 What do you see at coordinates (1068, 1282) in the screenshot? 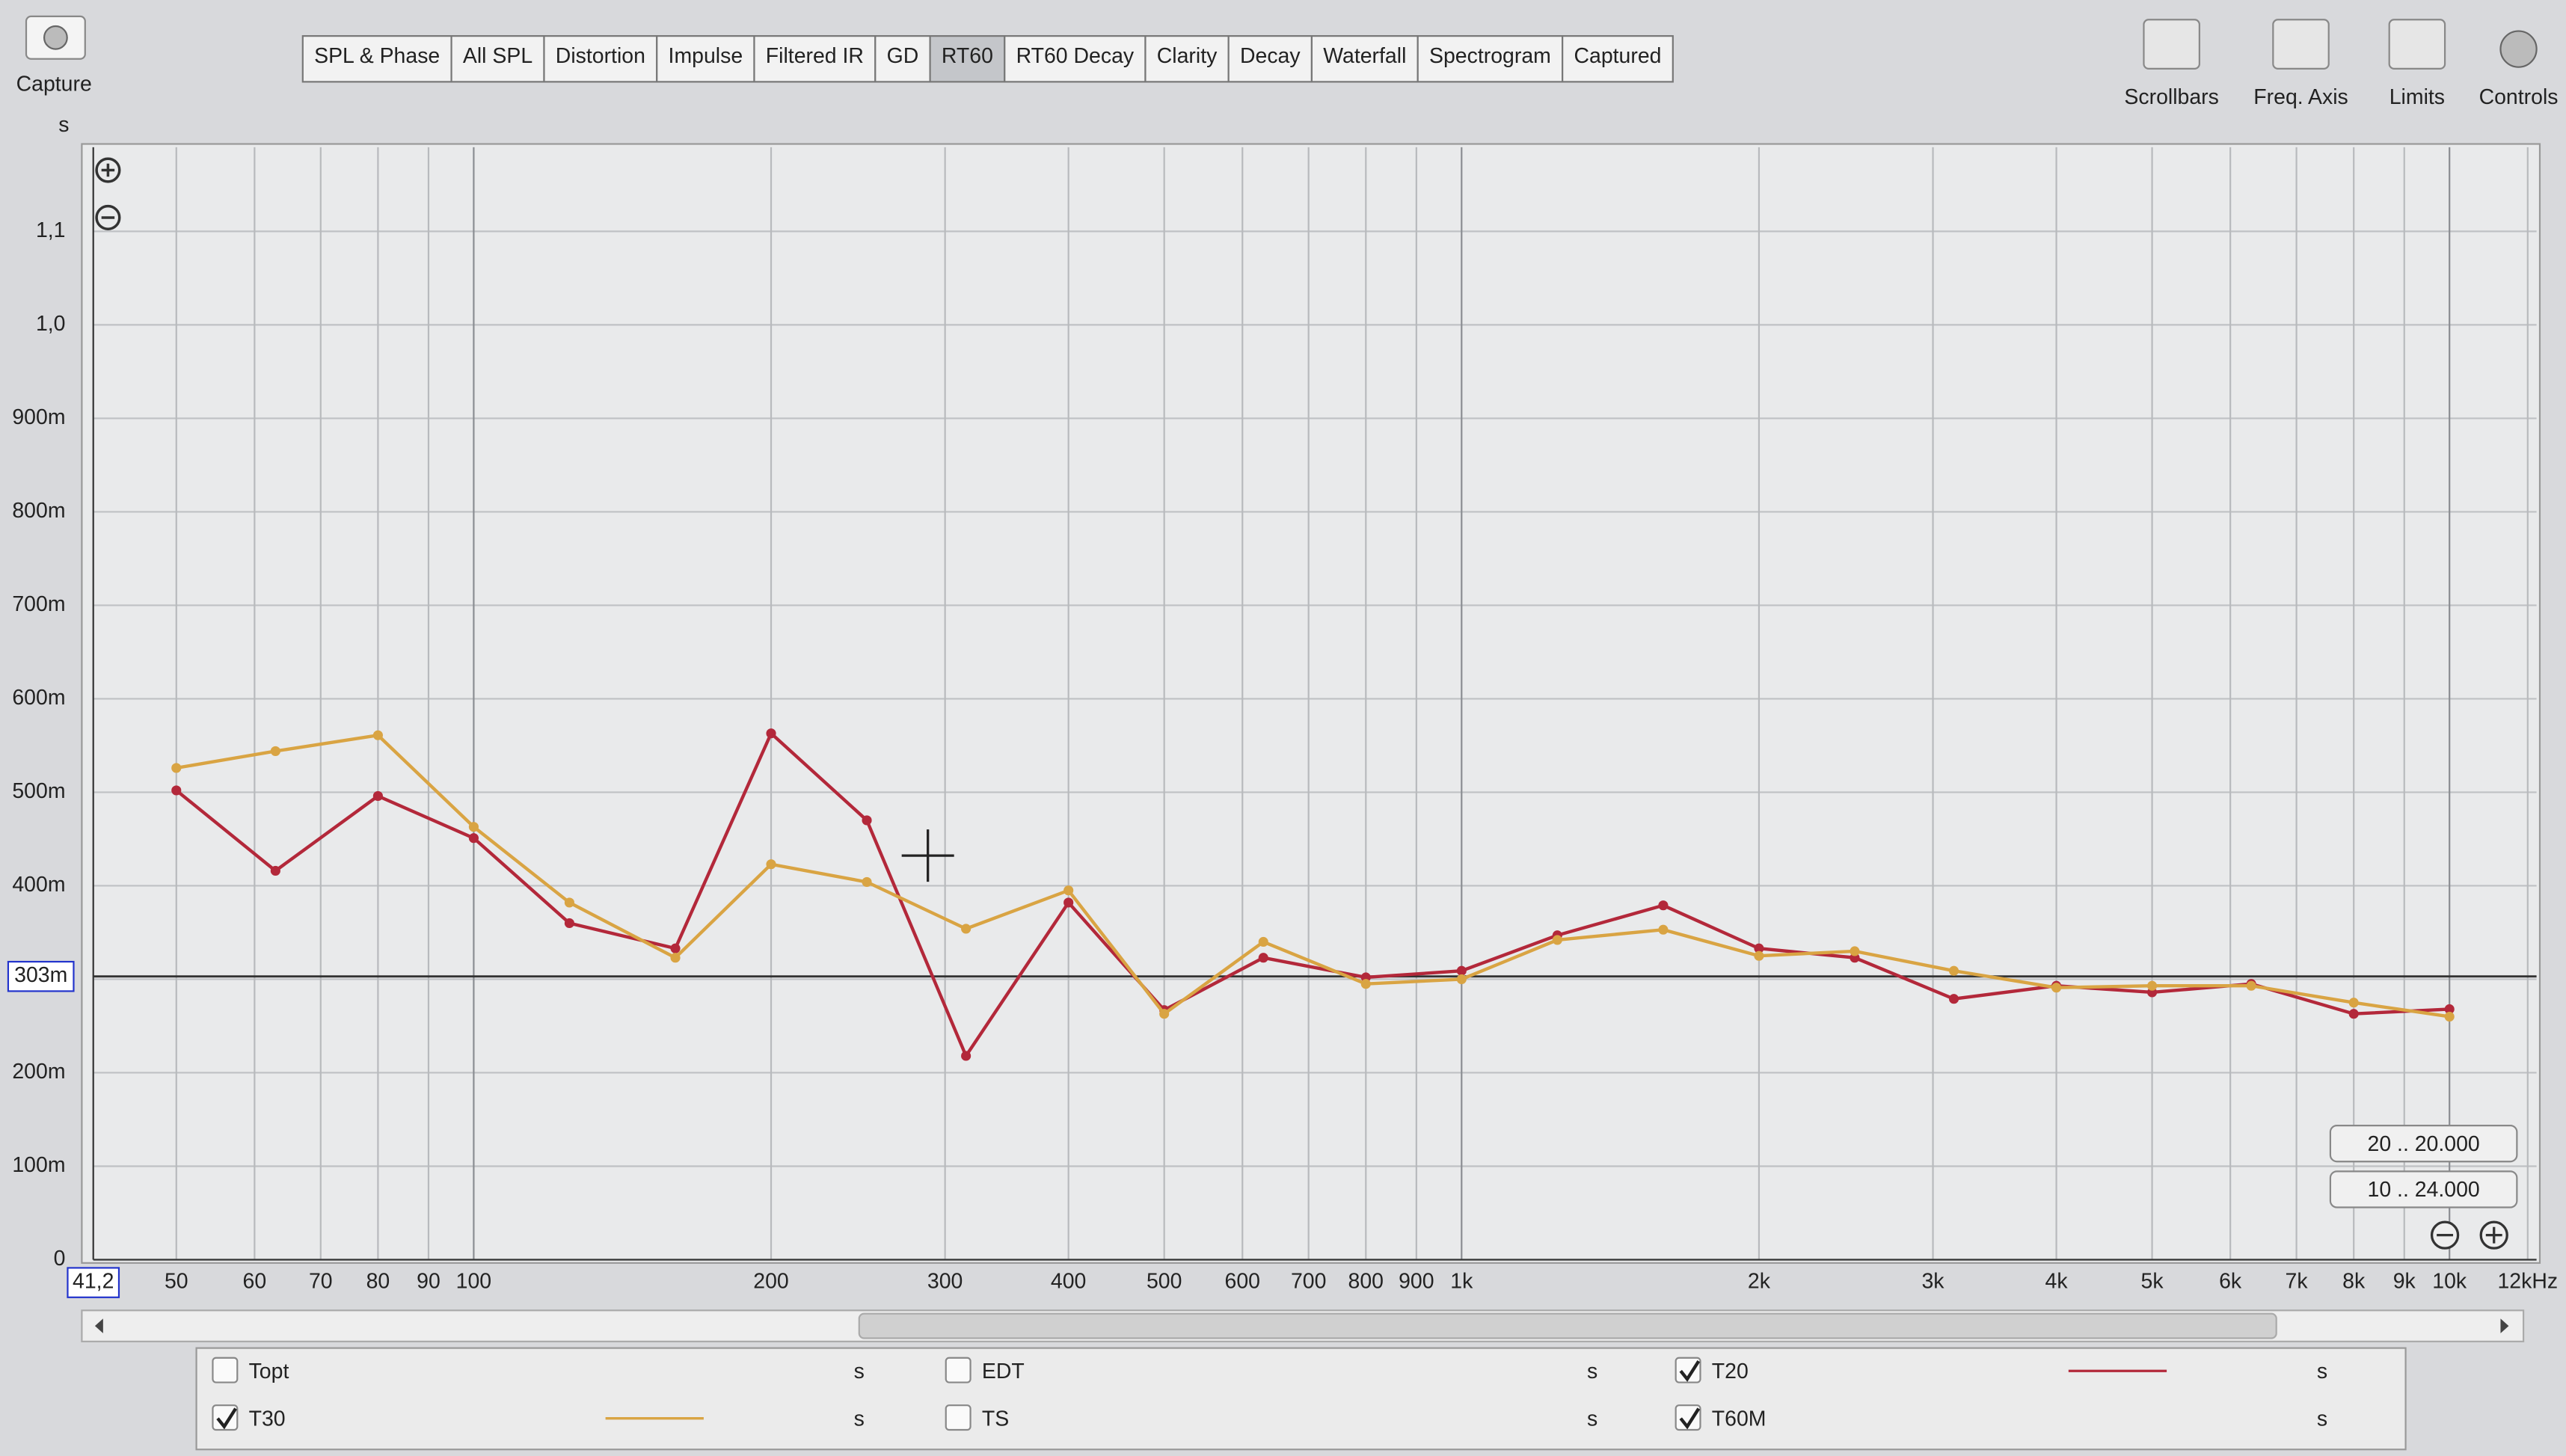
I see `x-tick-label: 400` at bounding box center [1068, 1282].